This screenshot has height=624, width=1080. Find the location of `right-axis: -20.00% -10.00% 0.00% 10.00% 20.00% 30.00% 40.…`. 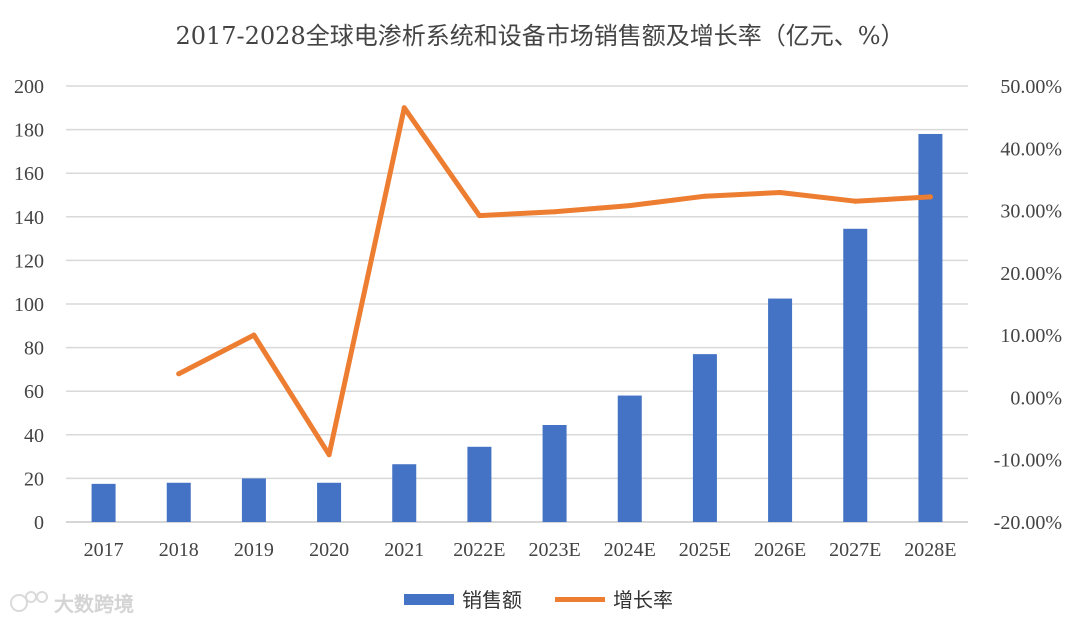

right-axis: -20.00% -10.00% 0.00% 10.00% 20.00% 30.00% 40.… is located at coordinates (1028, 305).